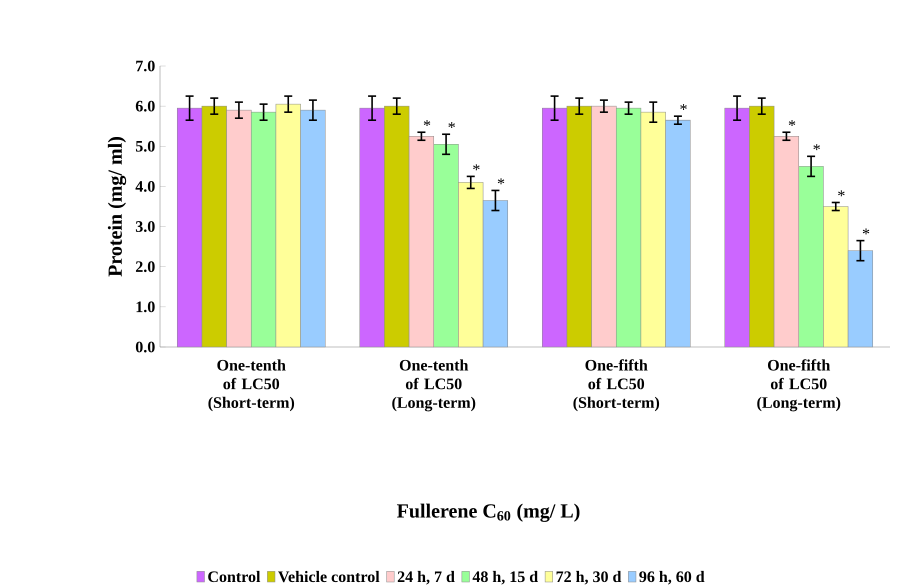 Image resolution: width=914 pixels, height=586 pixels. What do you see at coordinates (505, 577) in the screenshot?
I see `legend-label: 48 h, 15 d` at bounding box center [505, 577].